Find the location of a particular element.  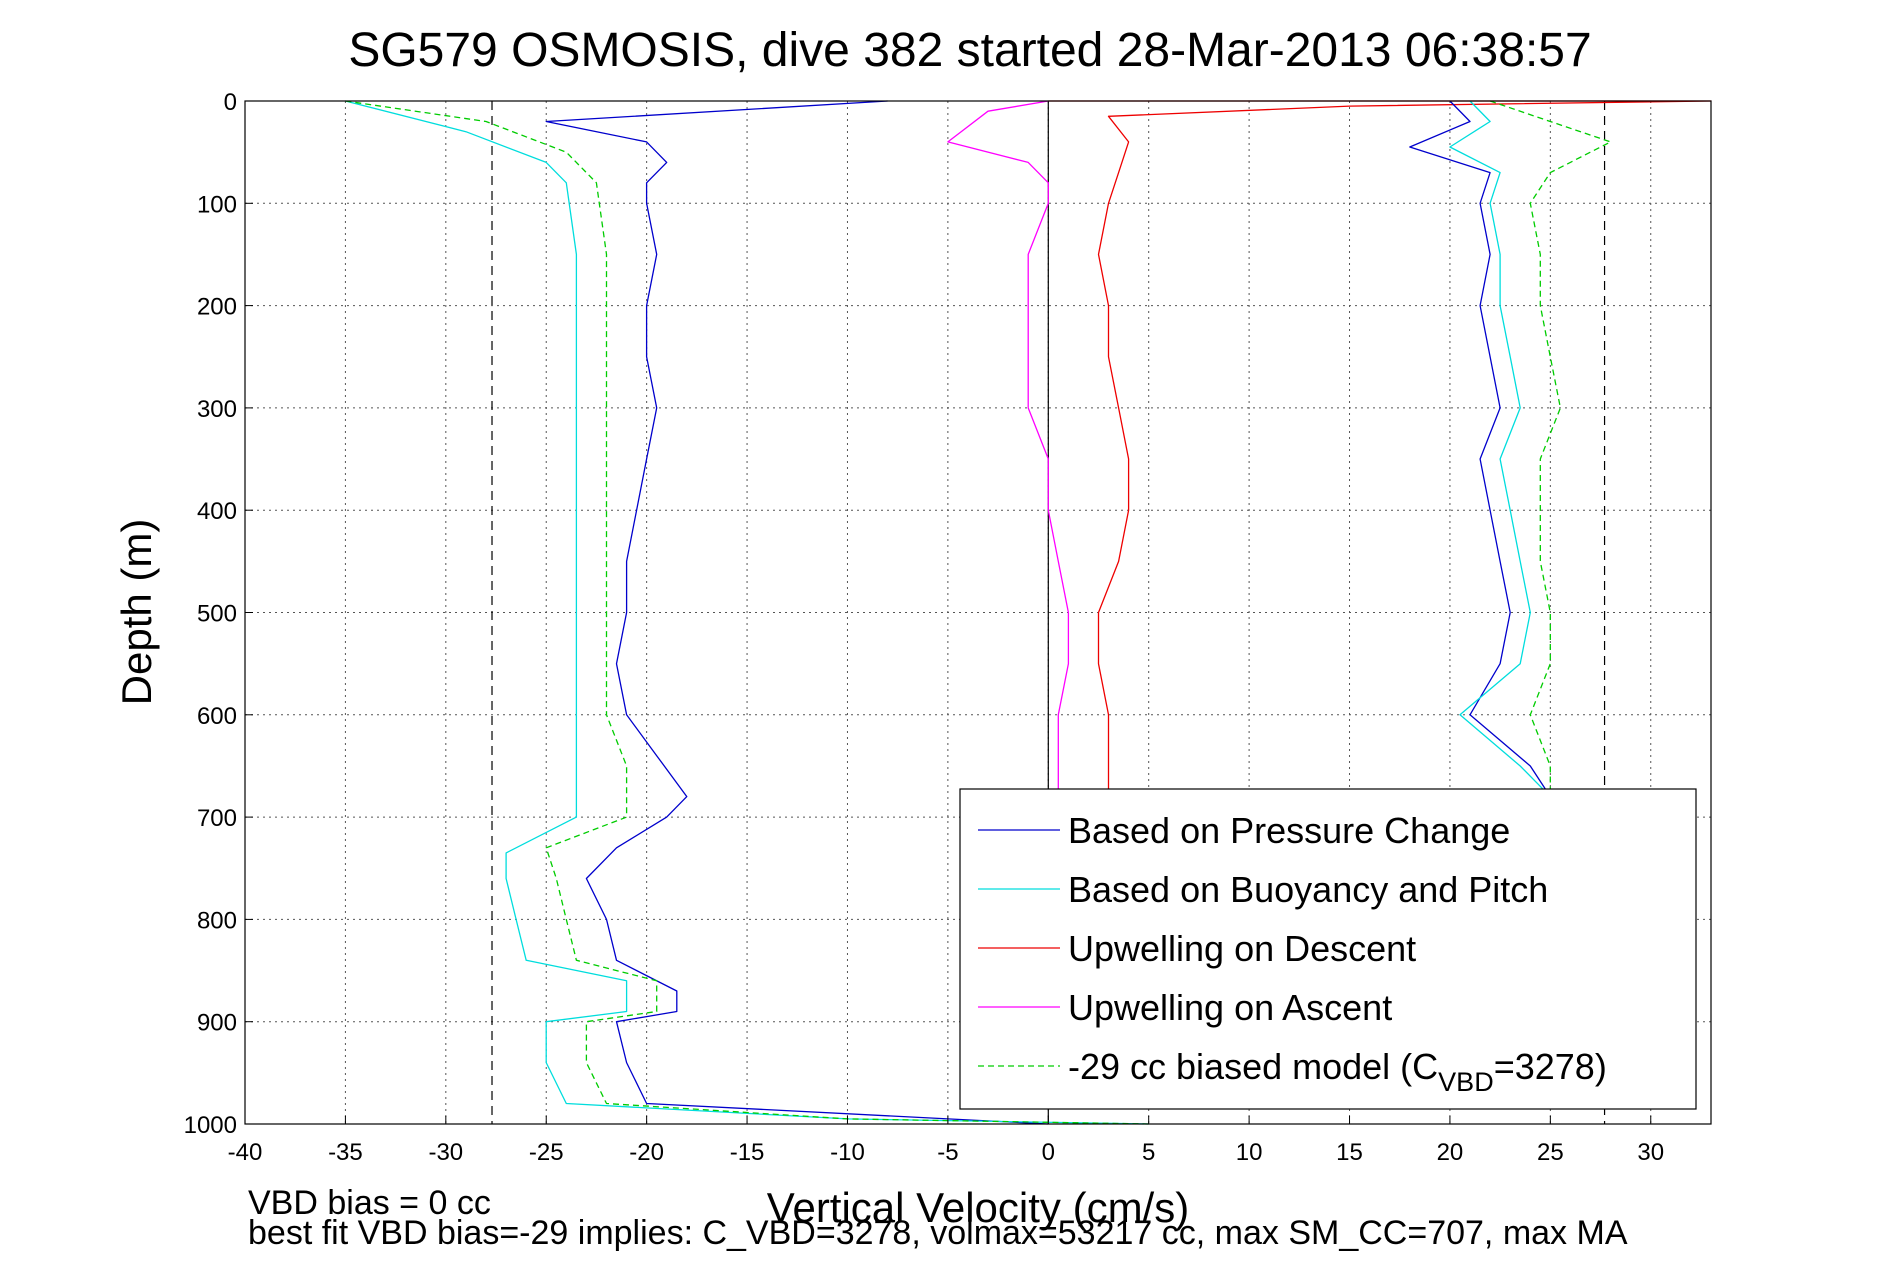

legend-label-text: Upwelling on Ascent is located at coordinates (1230, 1007).